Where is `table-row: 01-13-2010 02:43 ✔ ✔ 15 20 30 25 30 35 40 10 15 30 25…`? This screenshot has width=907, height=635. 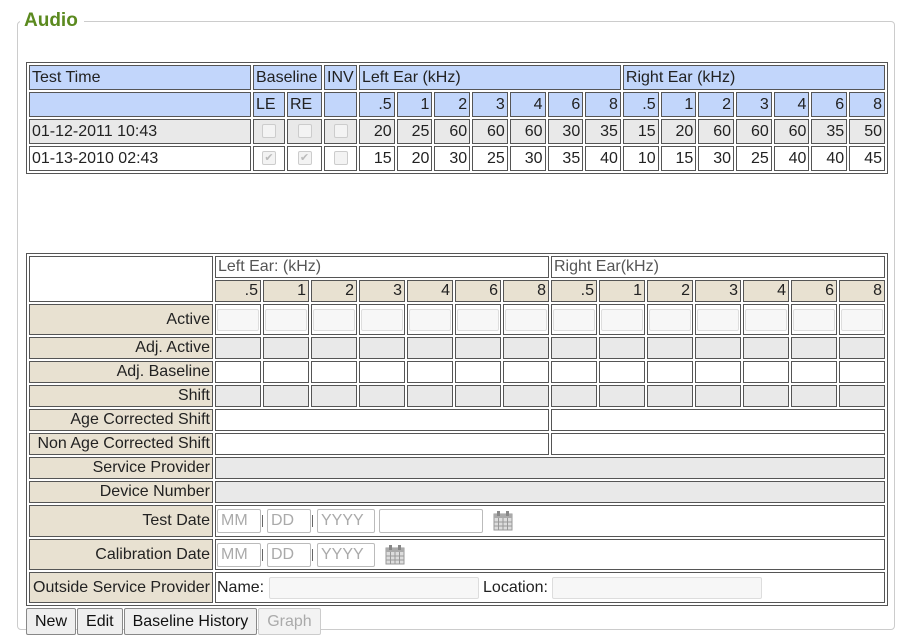 table-row: 01-13-2010 02:43 ✔ ✔ 15 20 30 25 30 35 40 10 15 30 25… is located at coordinates (457, 158).